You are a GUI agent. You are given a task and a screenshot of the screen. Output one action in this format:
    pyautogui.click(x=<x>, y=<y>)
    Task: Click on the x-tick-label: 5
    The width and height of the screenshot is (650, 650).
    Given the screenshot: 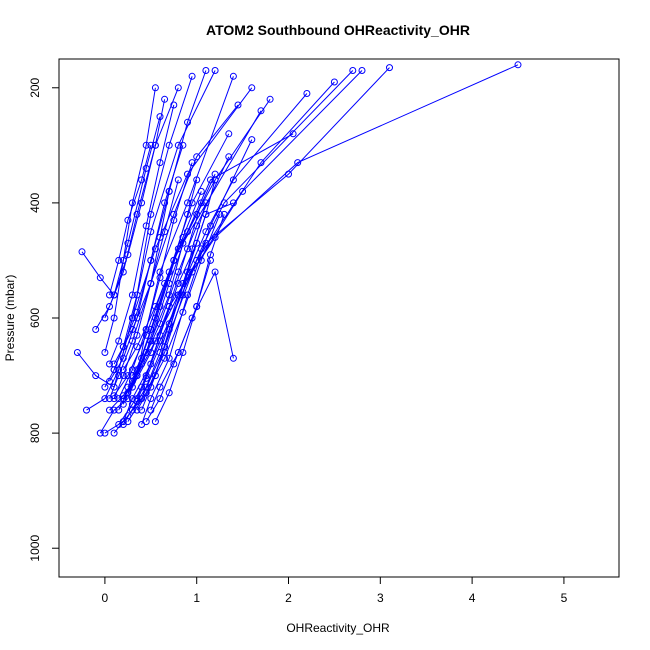 What is the action you would take?
    pyautogui.click(x=564, y=598)
    